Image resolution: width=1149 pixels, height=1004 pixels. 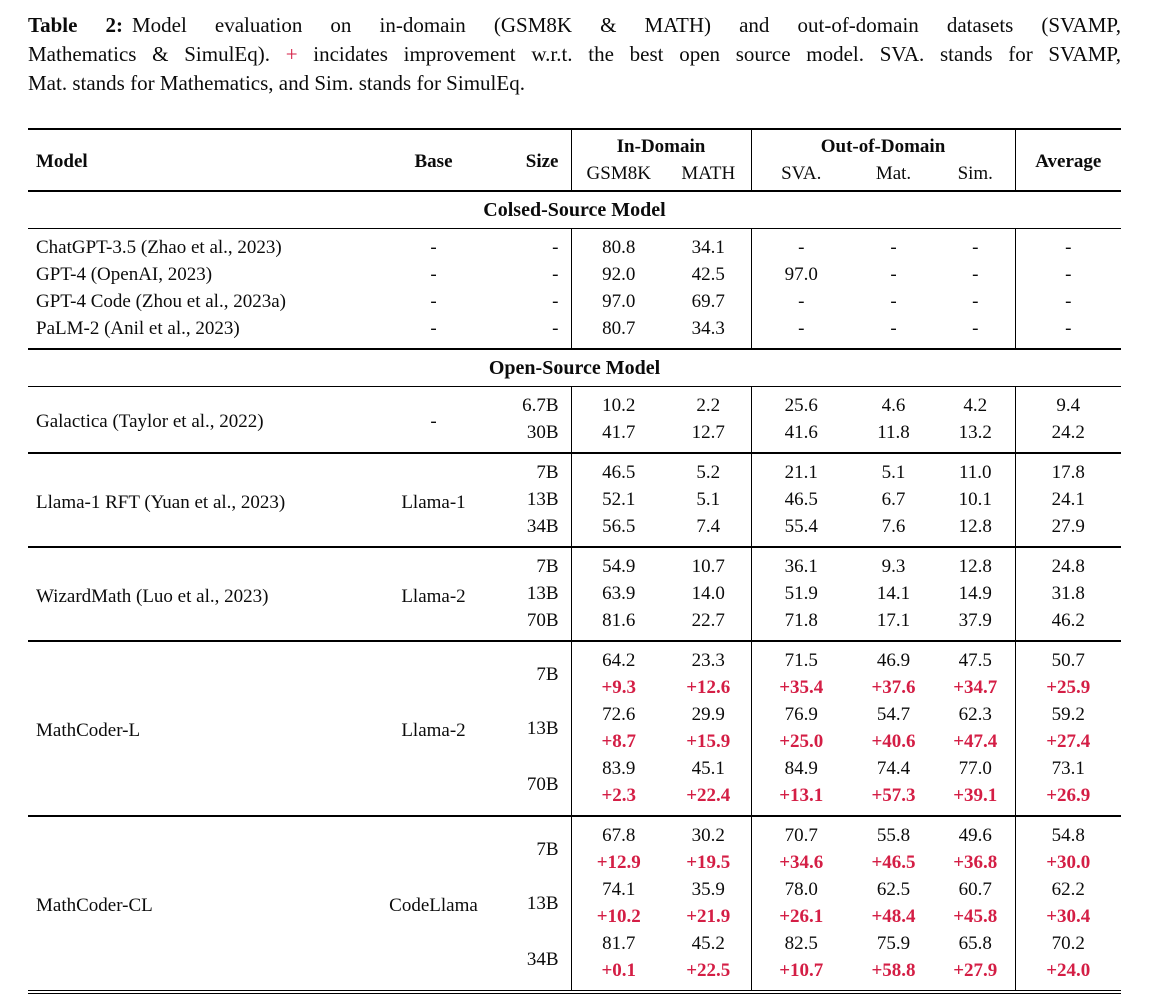 I want to click on cell-gsm8k: 52.1, so click(x=619, y=499).